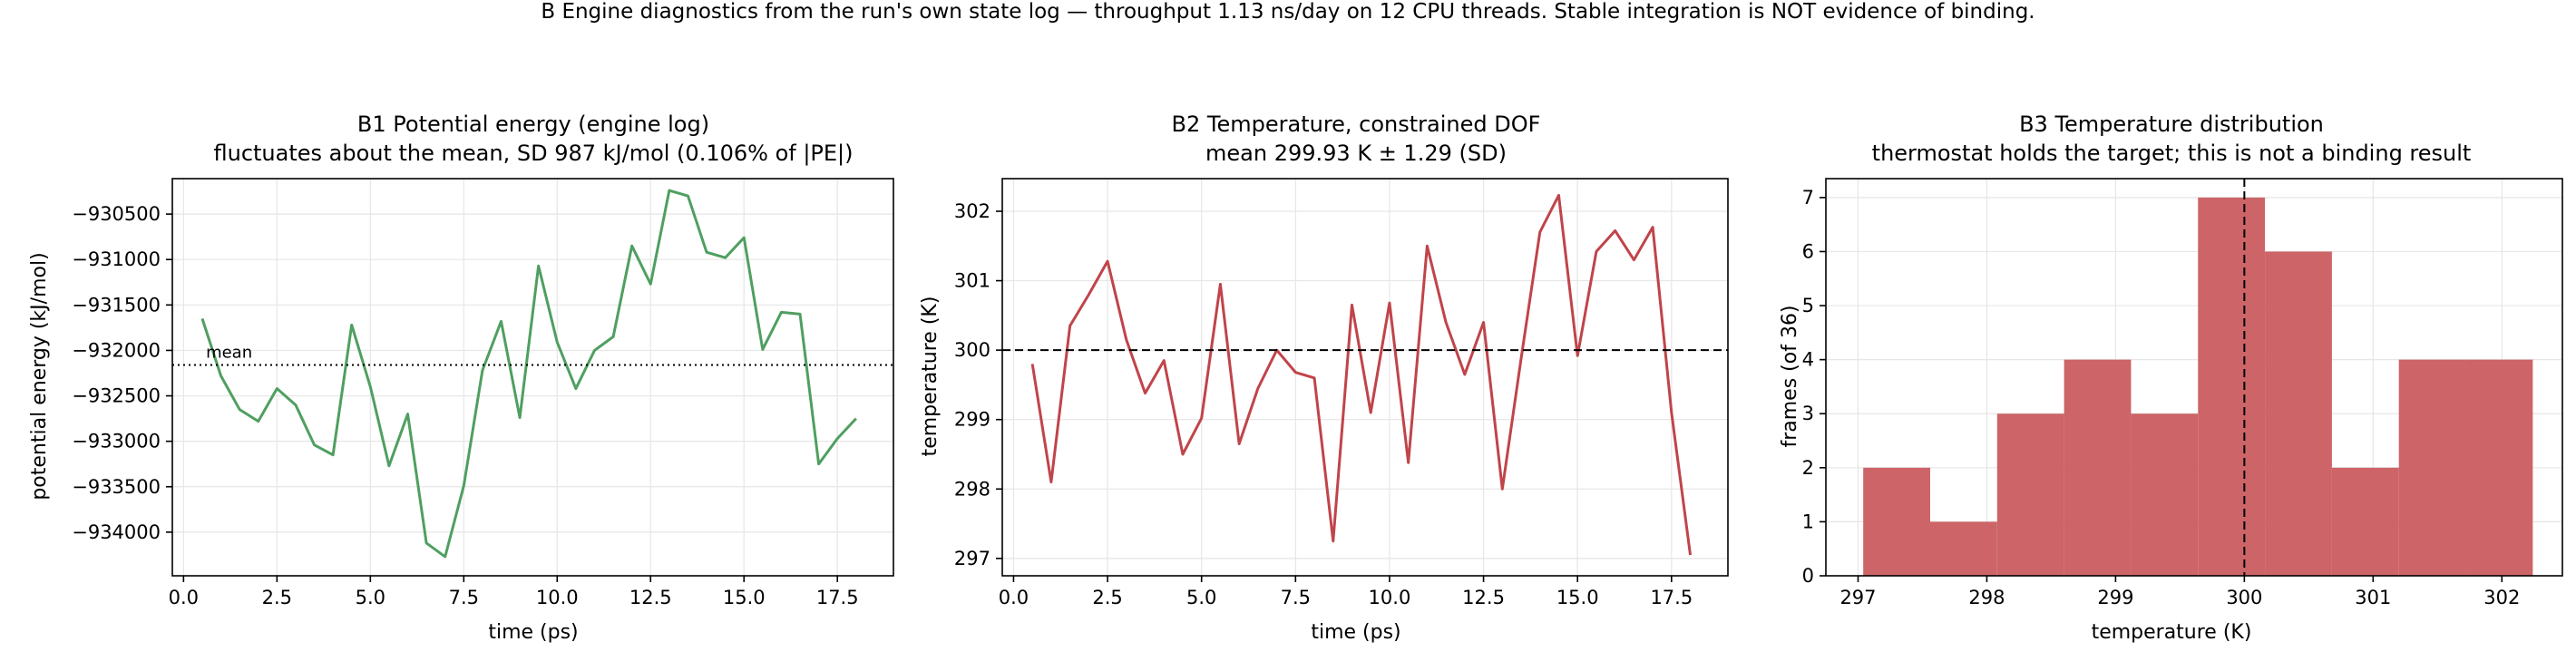 The height and width of the screenshot is (671, 2576). I want to click on x-tick-label: 302, so click(2501, 597).